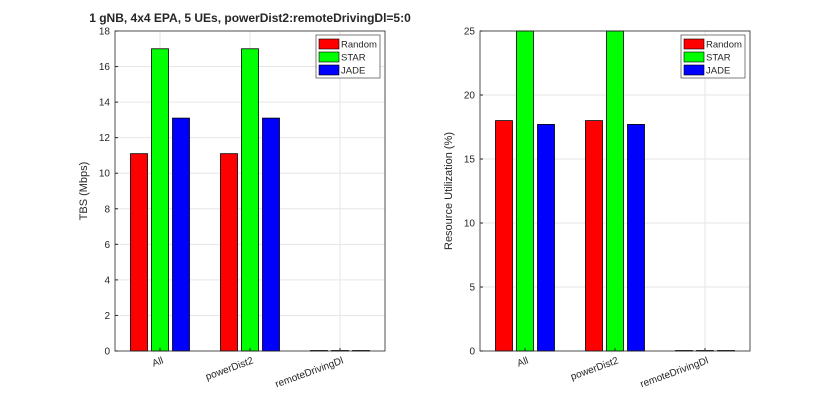  I want to click on y-tick-label: 18, so click(105, 32).